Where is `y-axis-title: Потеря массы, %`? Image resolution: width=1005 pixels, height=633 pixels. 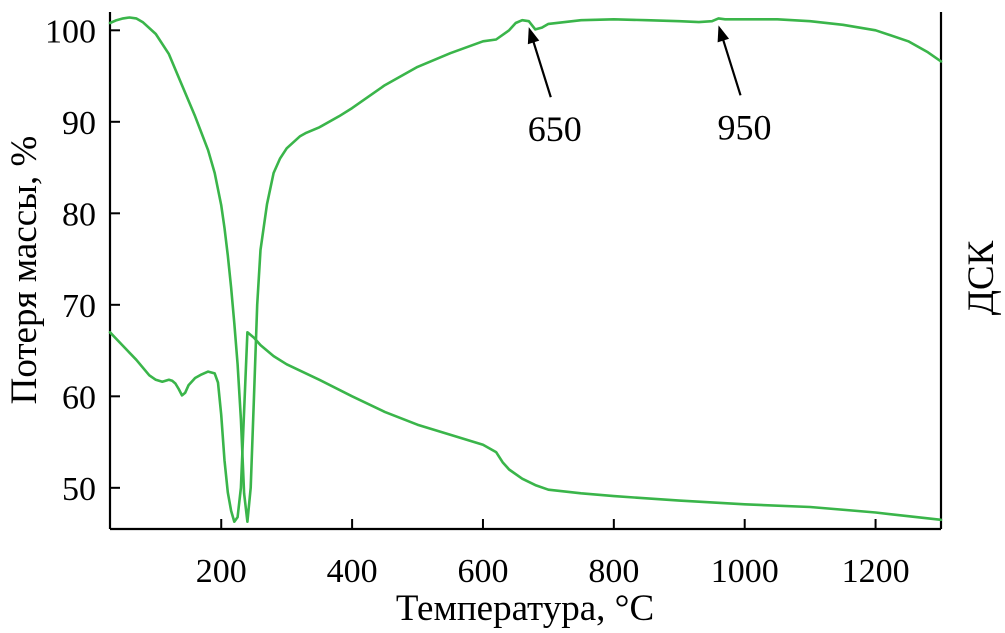
y-axis-title: Потеря массы, % is located at coordinates (24, 270).